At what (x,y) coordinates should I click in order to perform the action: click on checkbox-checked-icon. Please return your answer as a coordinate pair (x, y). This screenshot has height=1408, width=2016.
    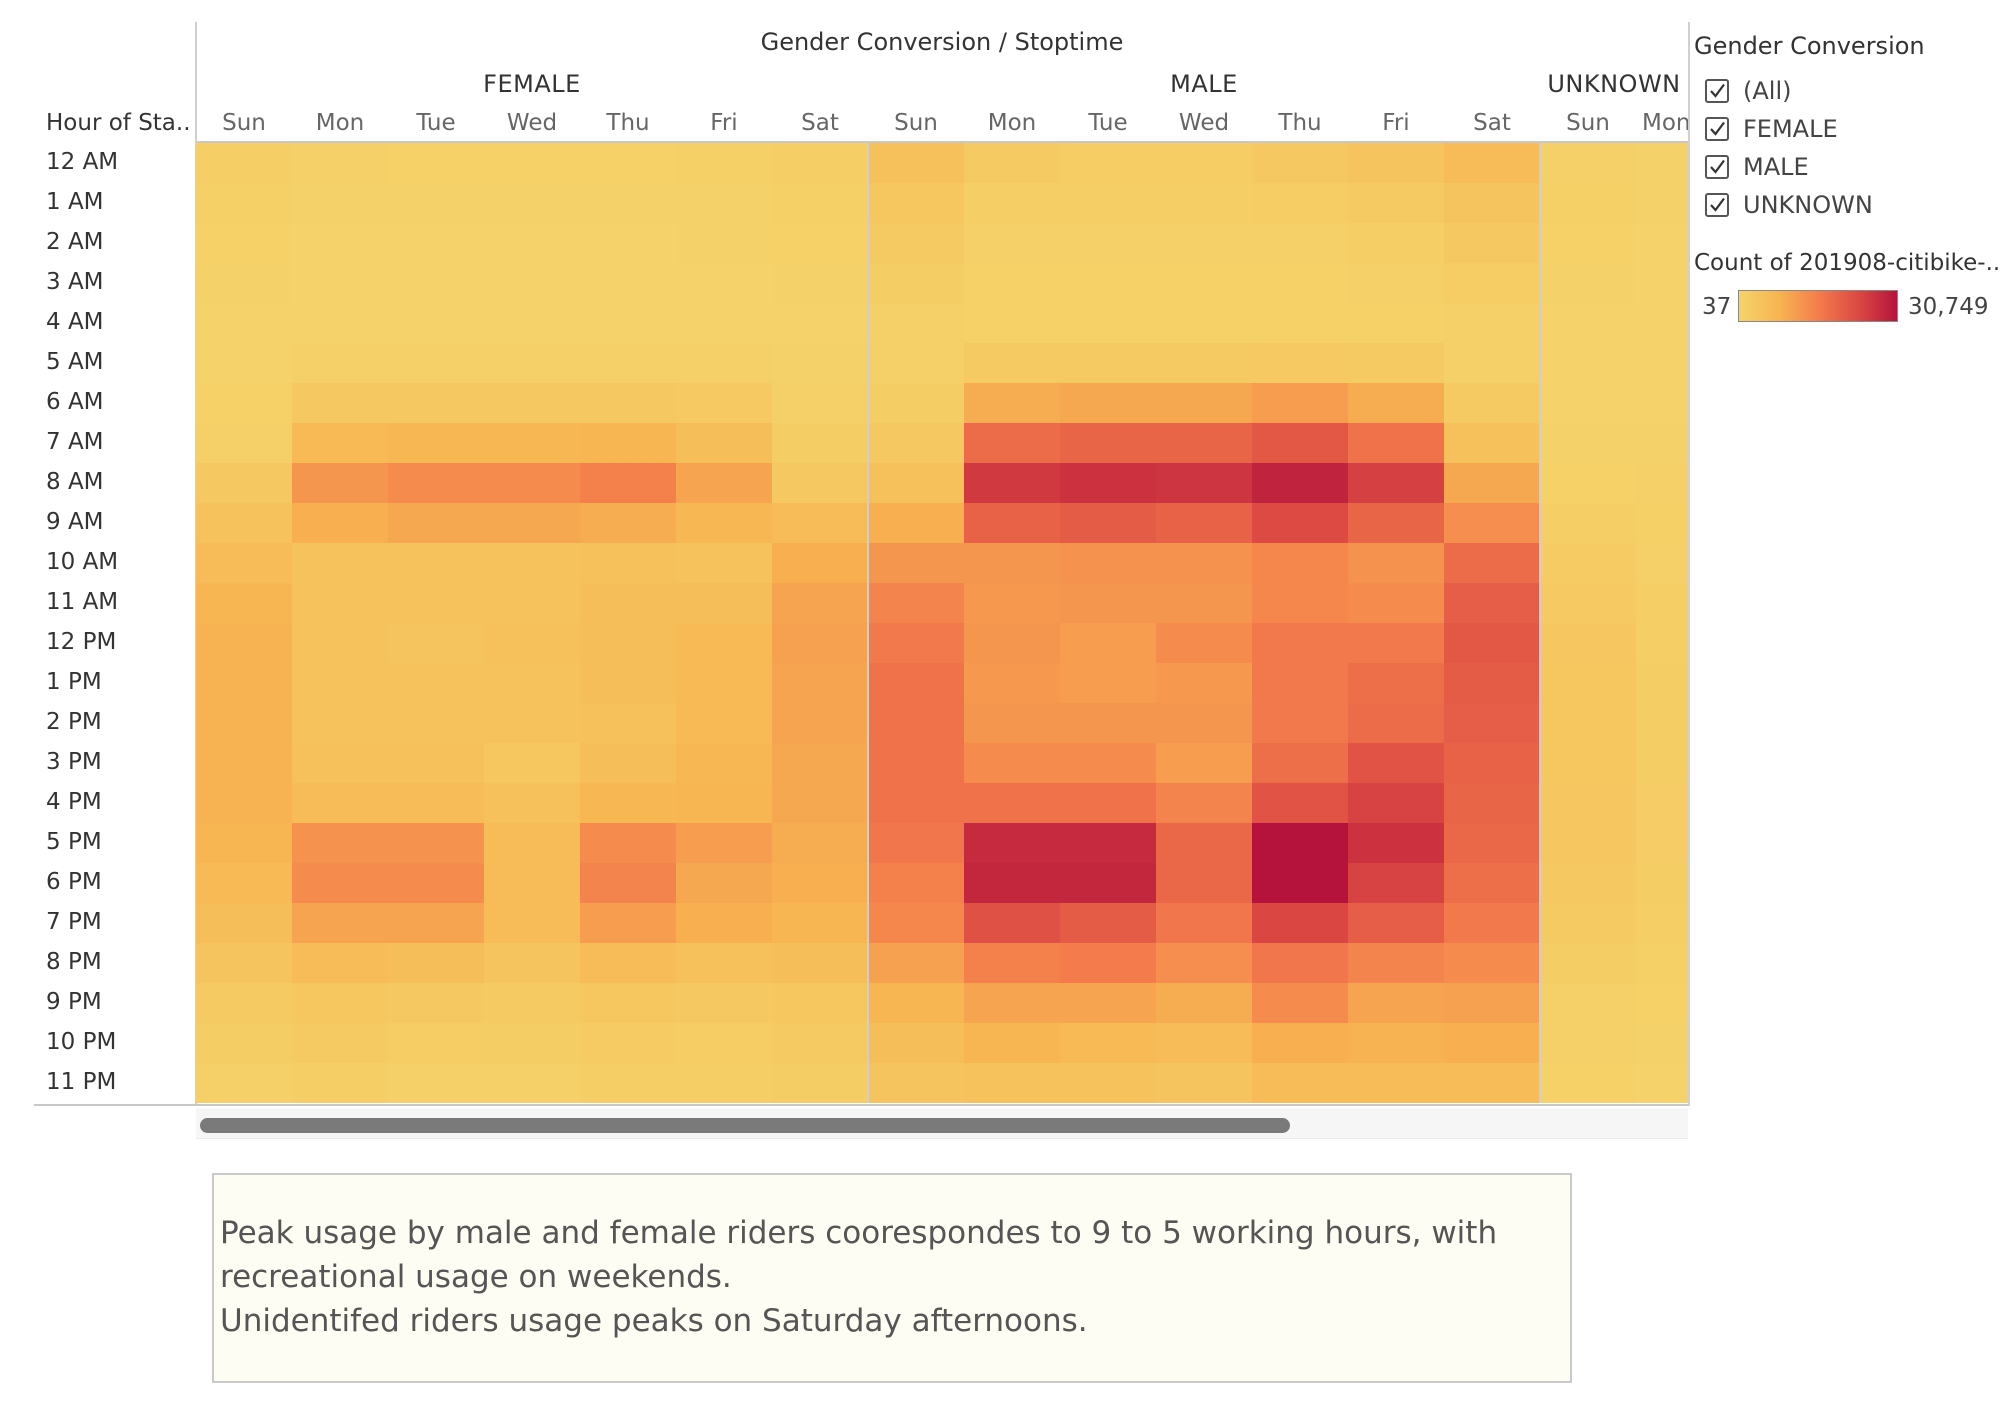
    Looking at the image, I should click on (1717, 205).